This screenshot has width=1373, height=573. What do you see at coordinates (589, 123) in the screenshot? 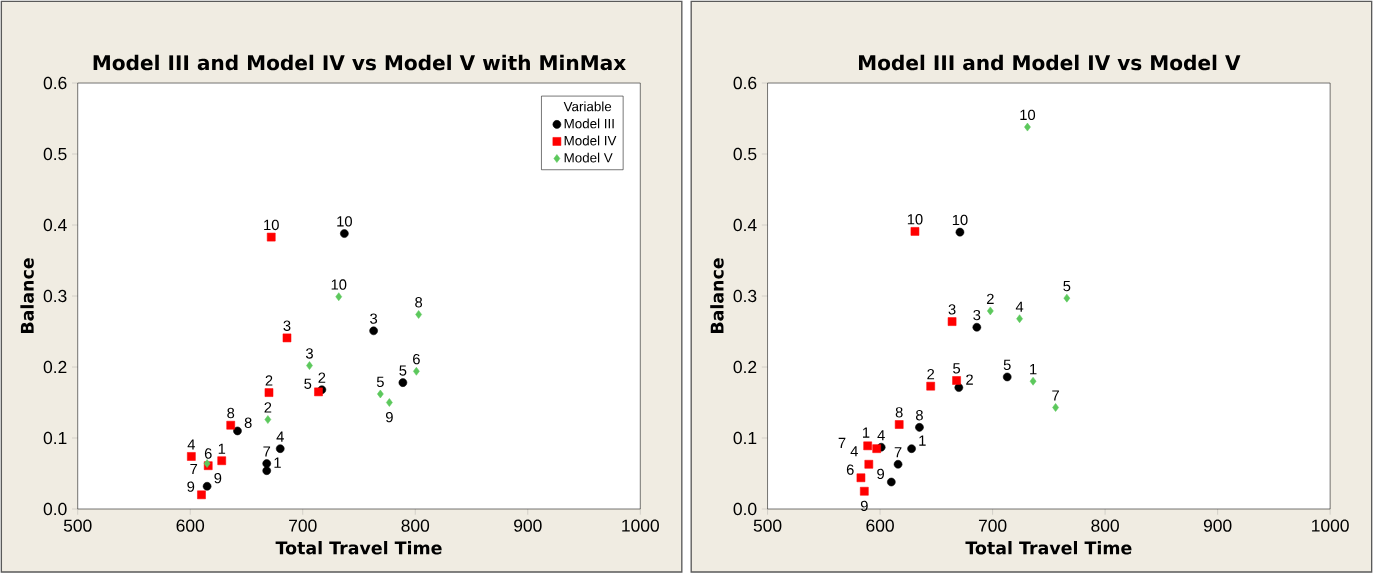
I see `legend-label: Model III` at bounding box center [589, 123].